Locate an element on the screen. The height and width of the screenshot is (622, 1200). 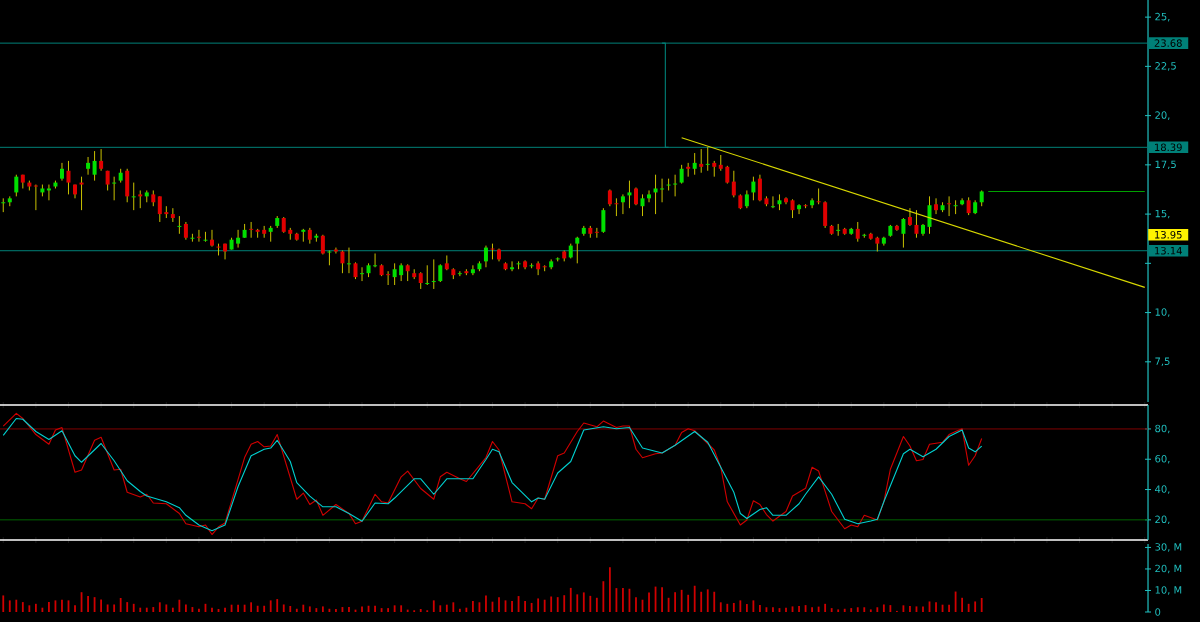
y-tick-label: 80, is located at coordinates (1162, 429).